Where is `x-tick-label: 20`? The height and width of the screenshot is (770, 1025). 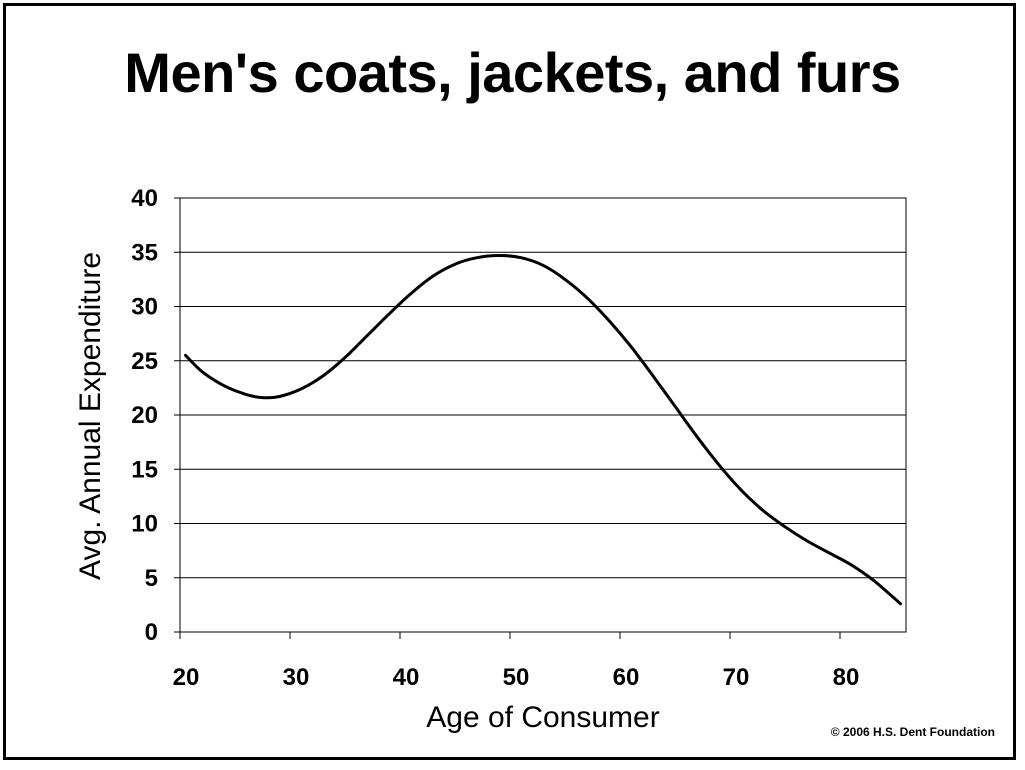 x-tick-label: 20 is located at coordinates (186, 677).